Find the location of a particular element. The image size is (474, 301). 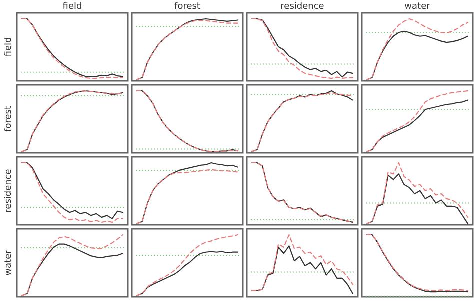

chart-title: water is located at coordinates (417, 7).